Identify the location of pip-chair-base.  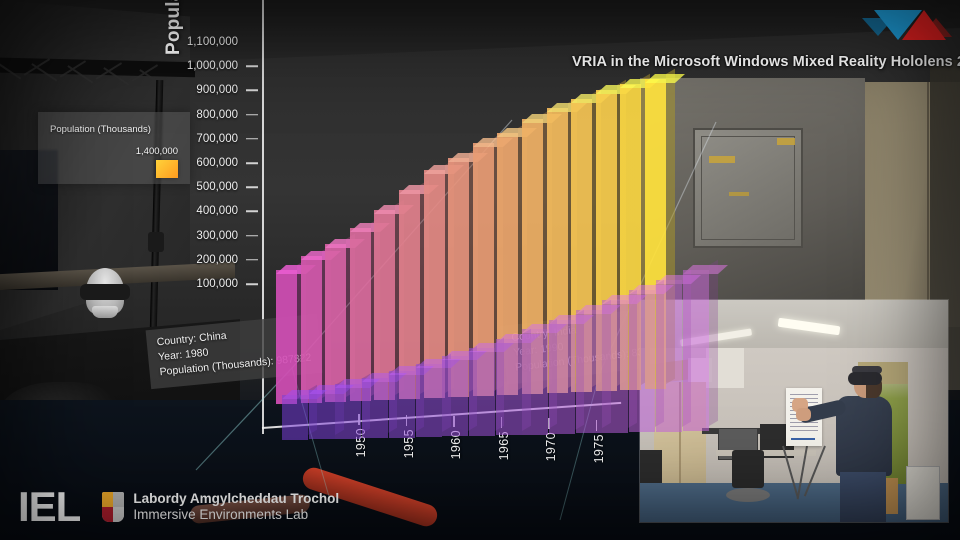
(748, 495).